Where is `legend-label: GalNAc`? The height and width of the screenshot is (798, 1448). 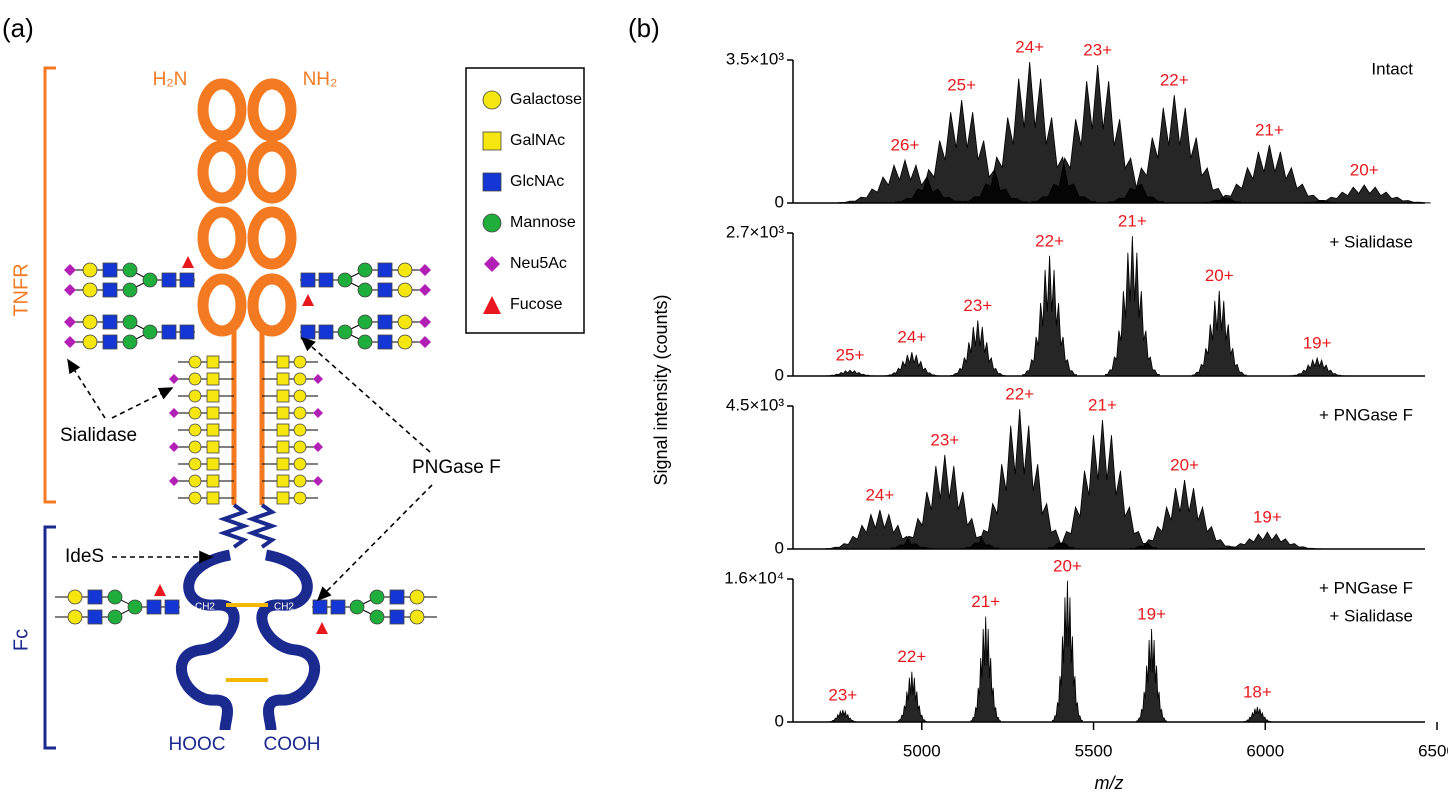
legend-label: GalNAc is located at coordinates (537, 140).